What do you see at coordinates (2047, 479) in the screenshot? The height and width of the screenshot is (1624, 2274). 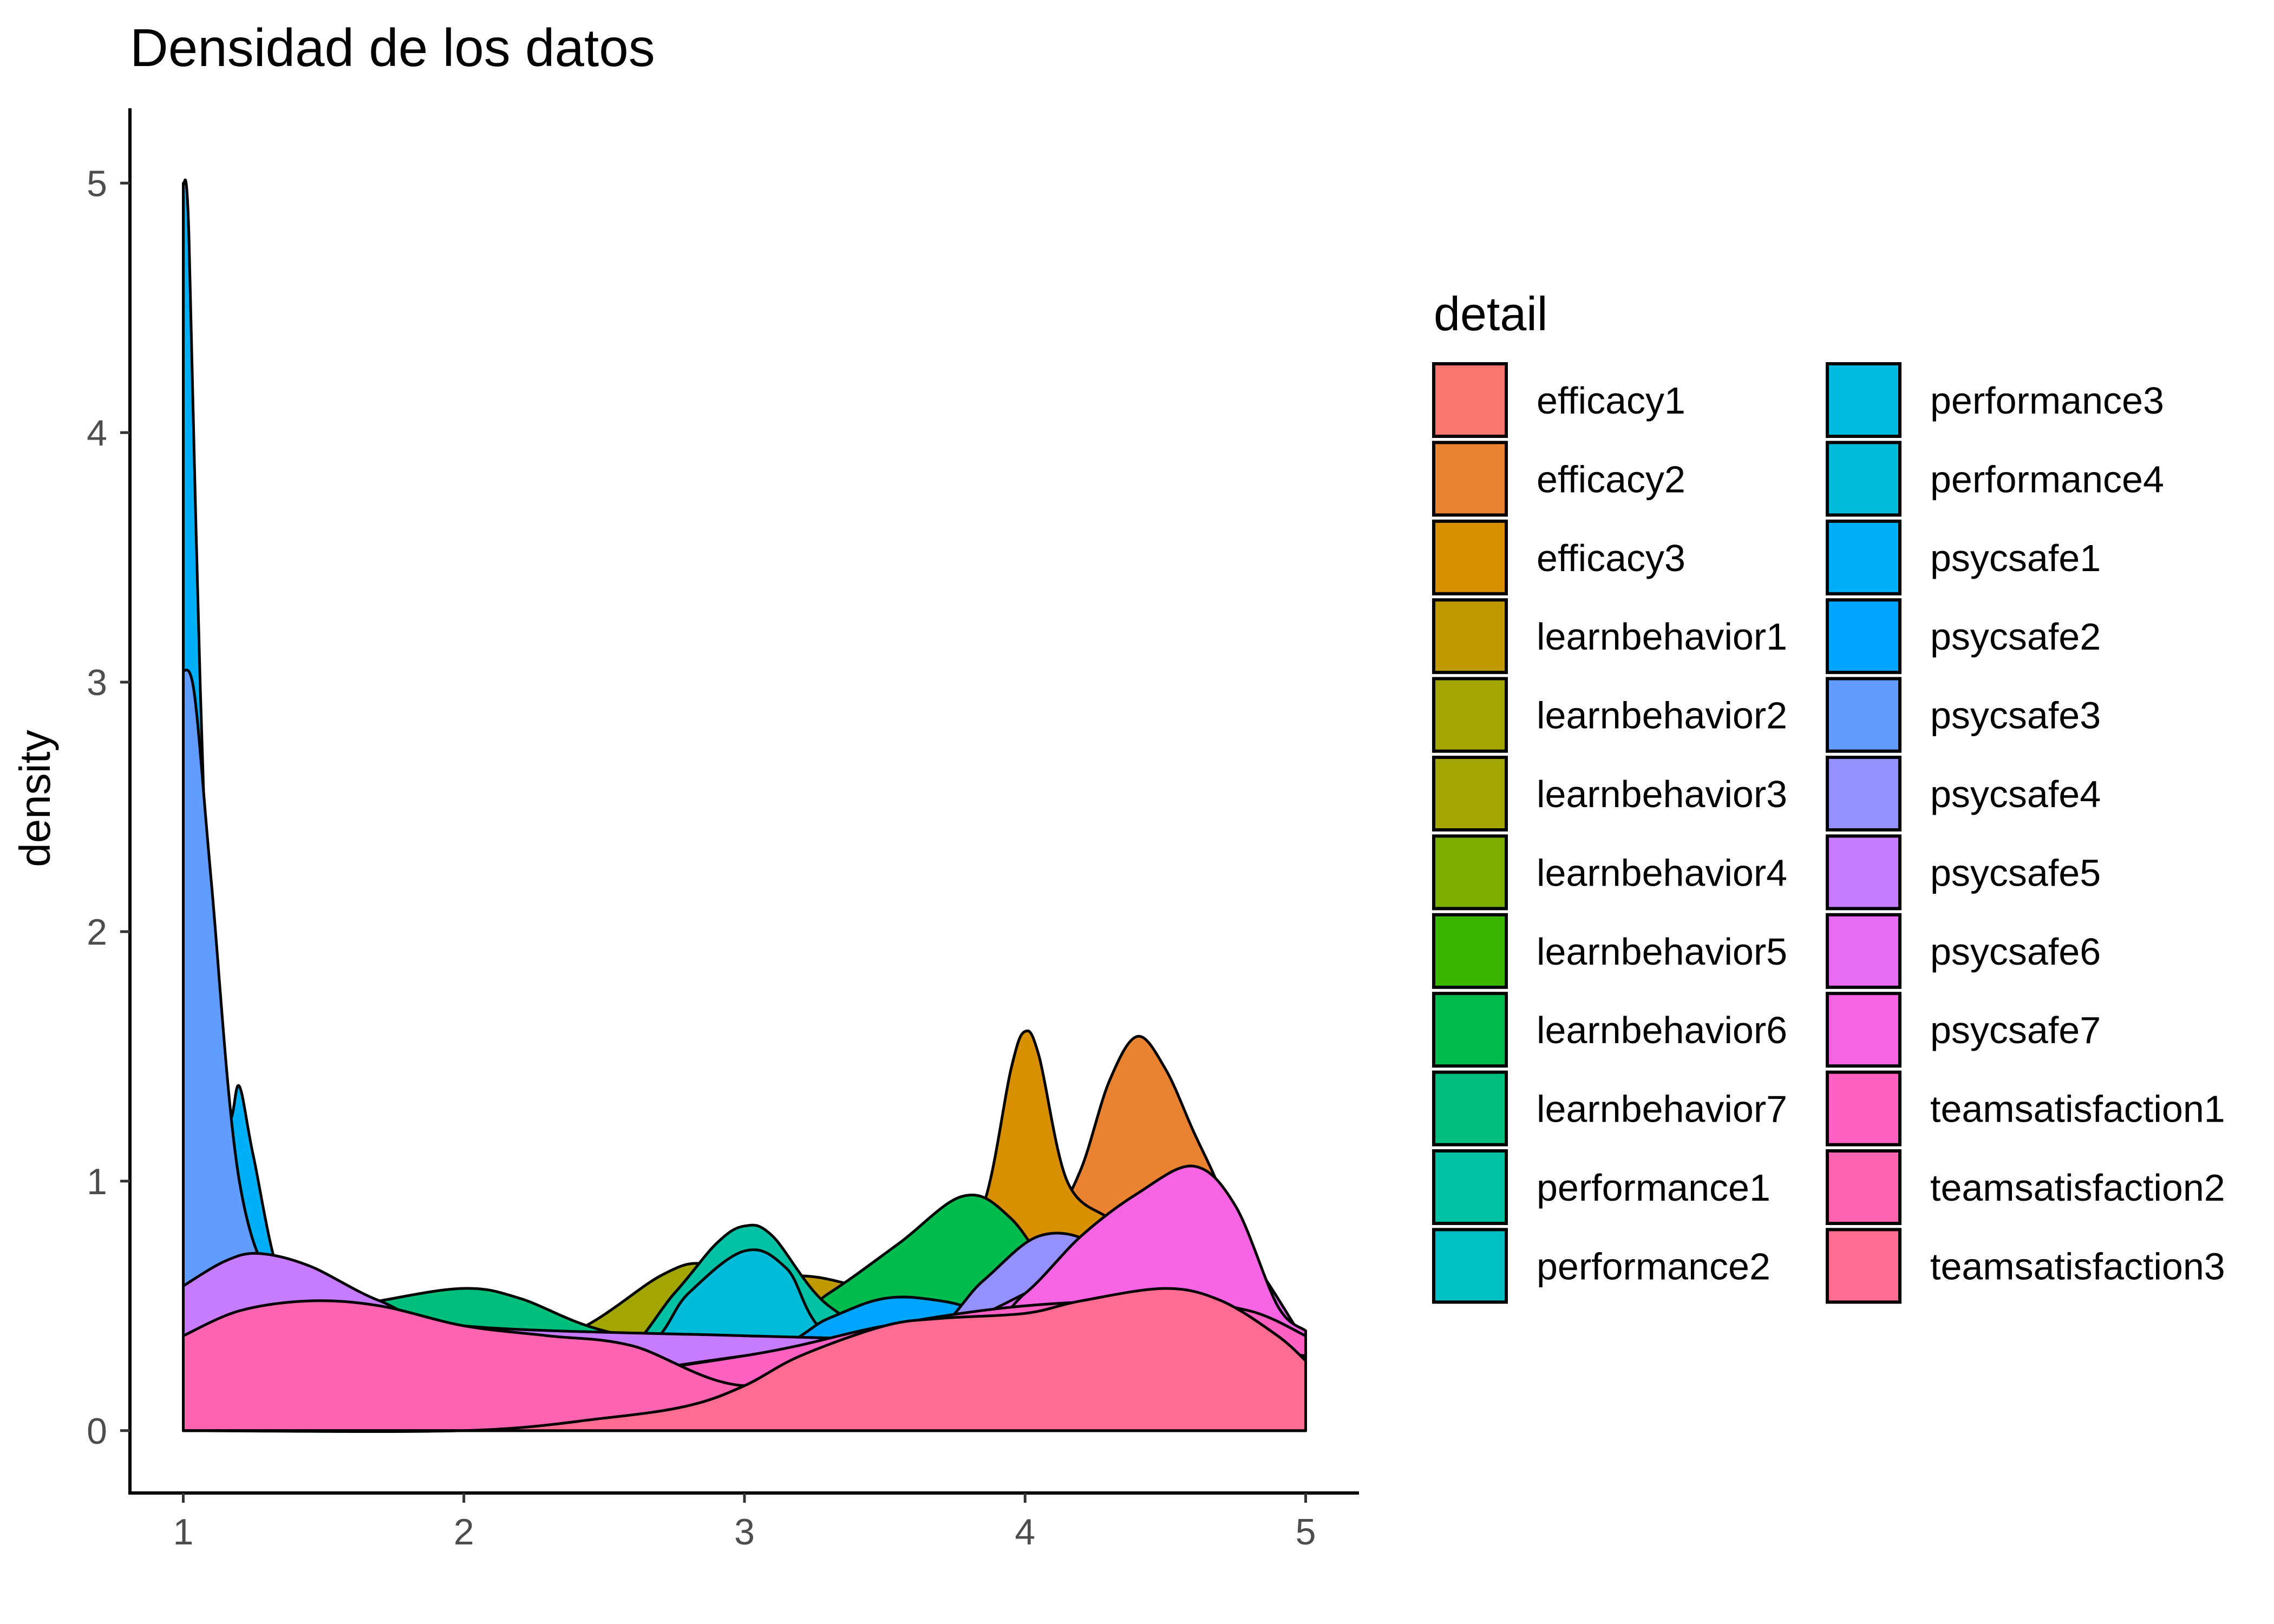 I see `legend-label: performance4` at bounding box center [2047, 479].